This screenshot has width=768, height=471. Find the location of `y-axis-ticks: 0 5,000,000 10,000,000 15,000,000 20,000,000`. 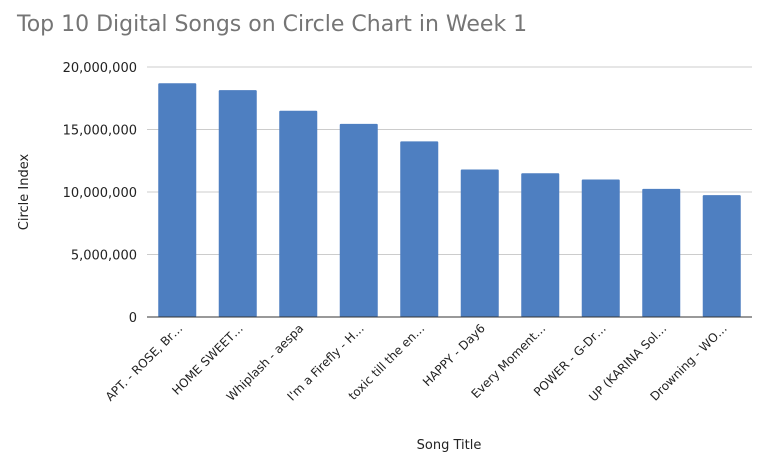

y-axis-ticks: 0 5,000,000 10,000,000 15,000,000 20,000,000 is located at coordinates (100, 193).